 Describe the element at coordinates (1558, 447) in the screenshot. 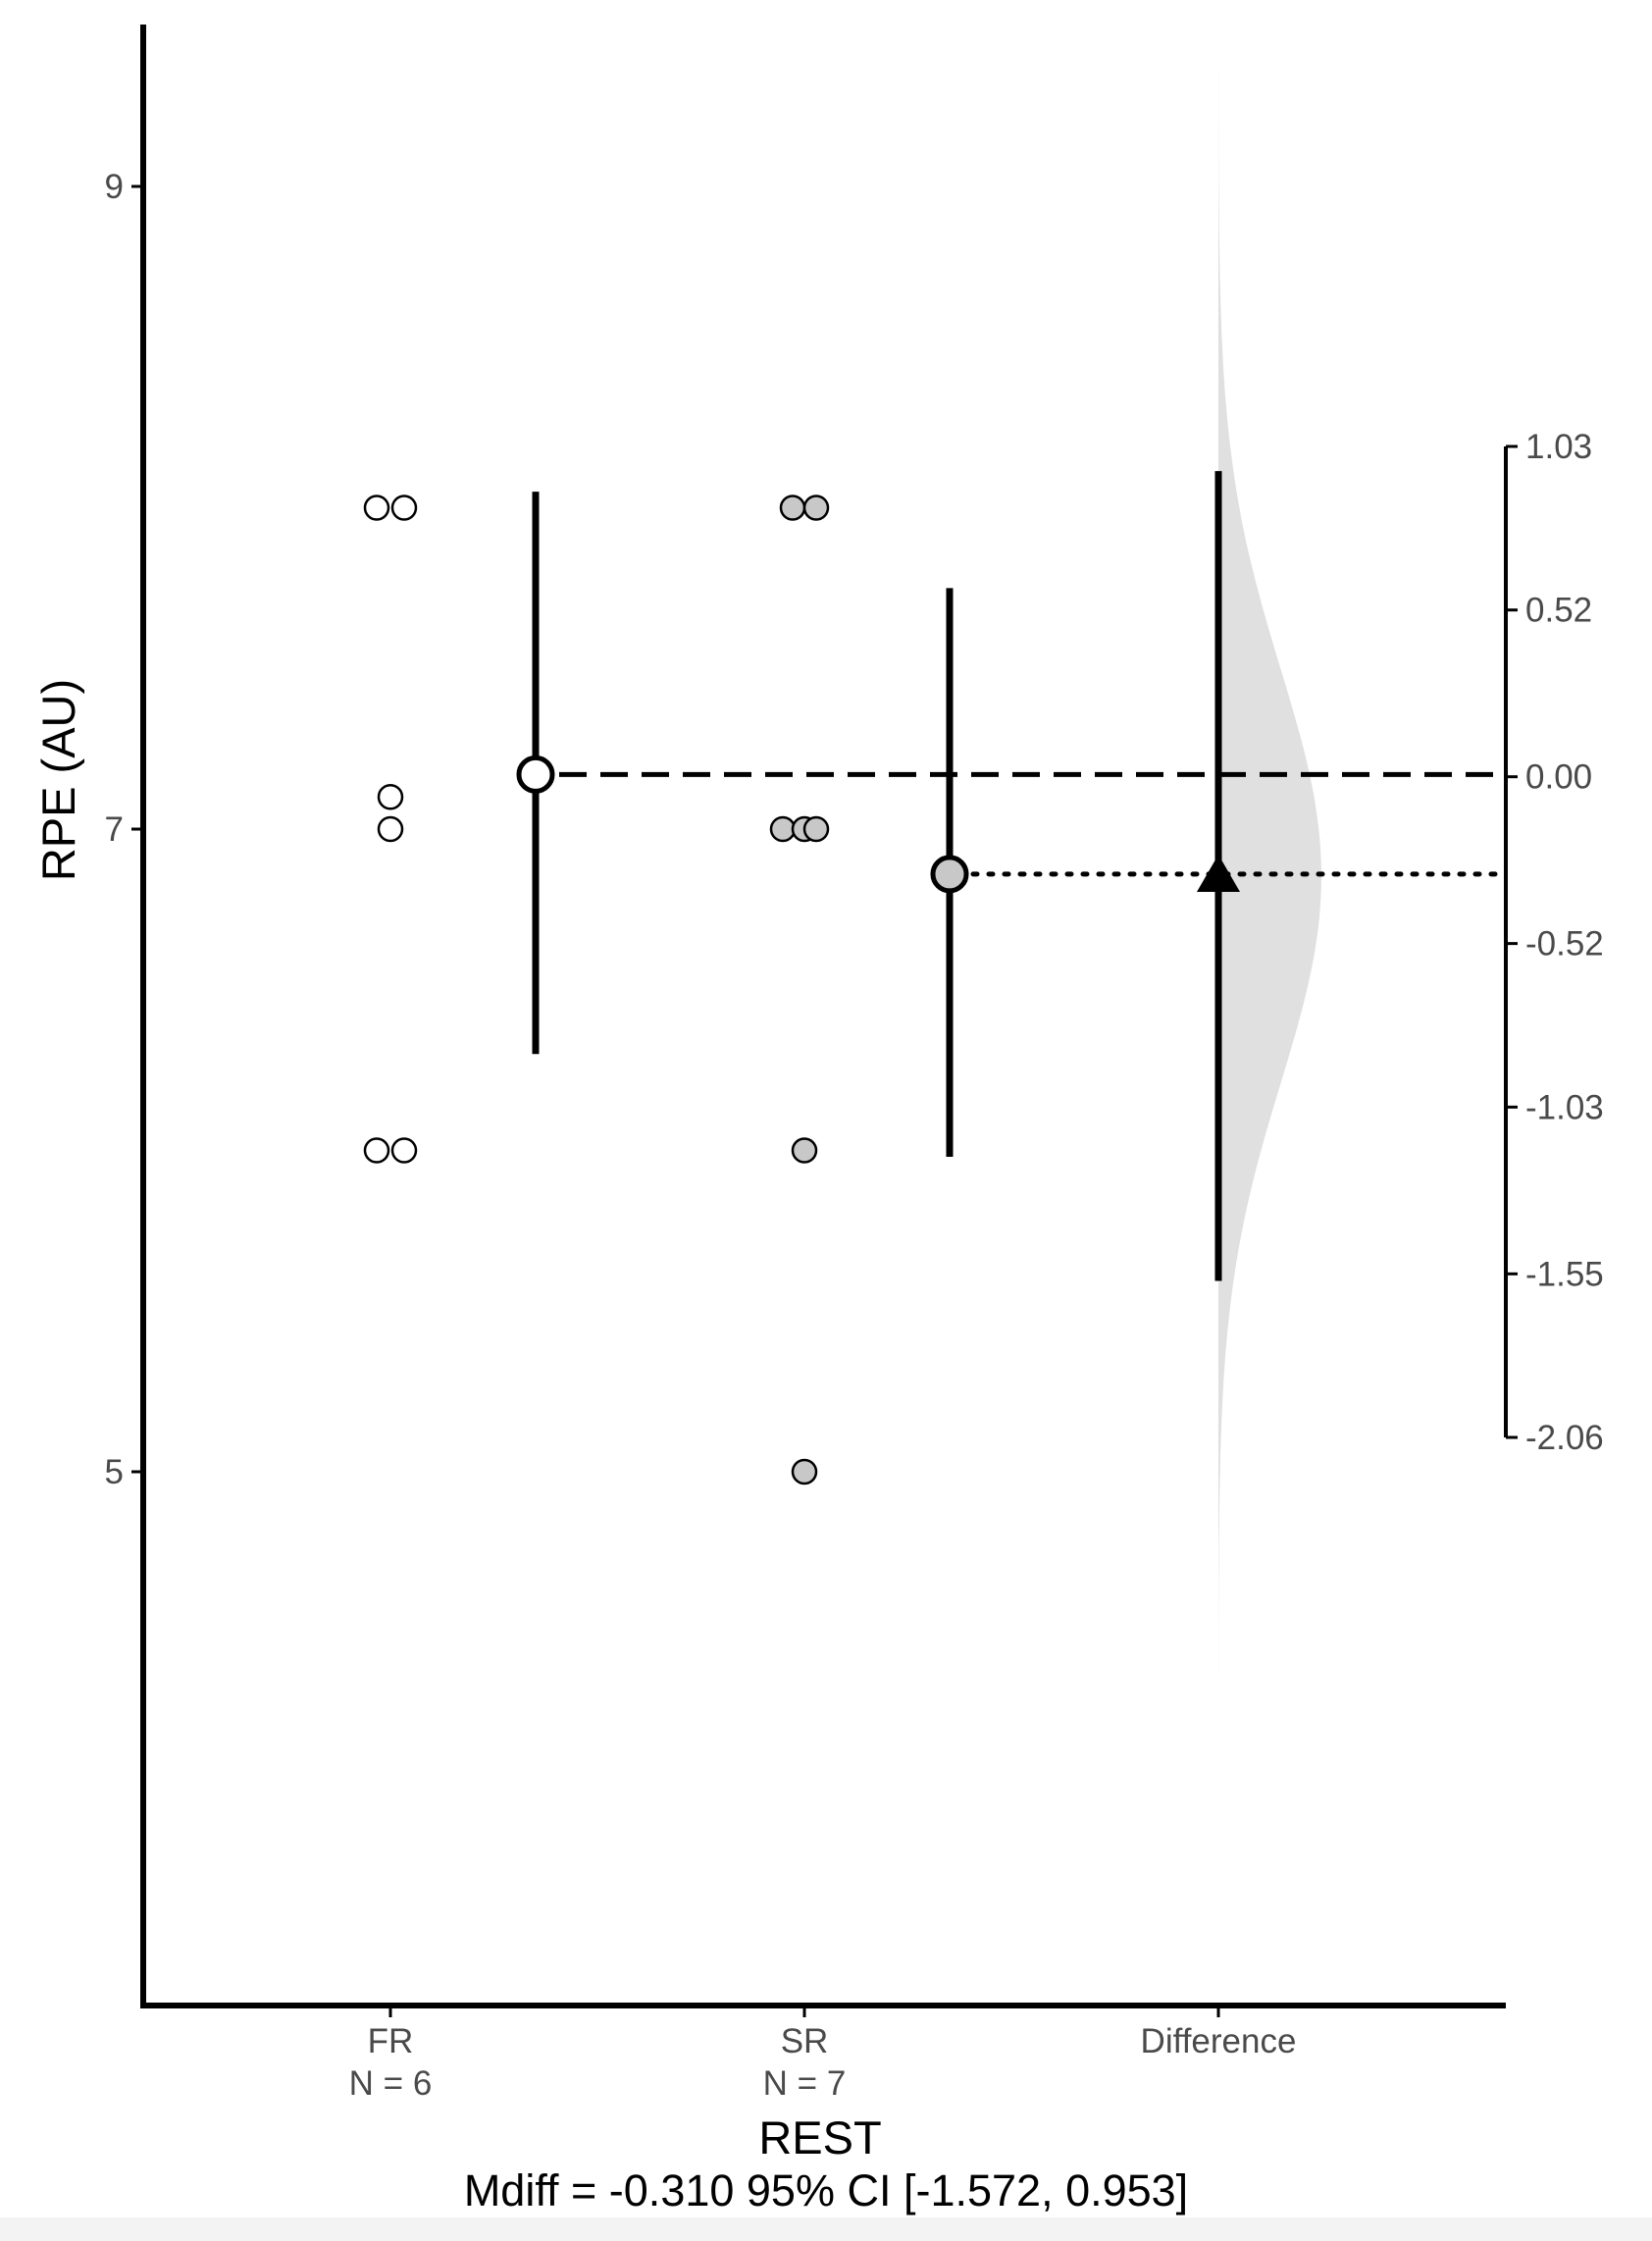

I see `right-tick-label: 1.03` at that location.